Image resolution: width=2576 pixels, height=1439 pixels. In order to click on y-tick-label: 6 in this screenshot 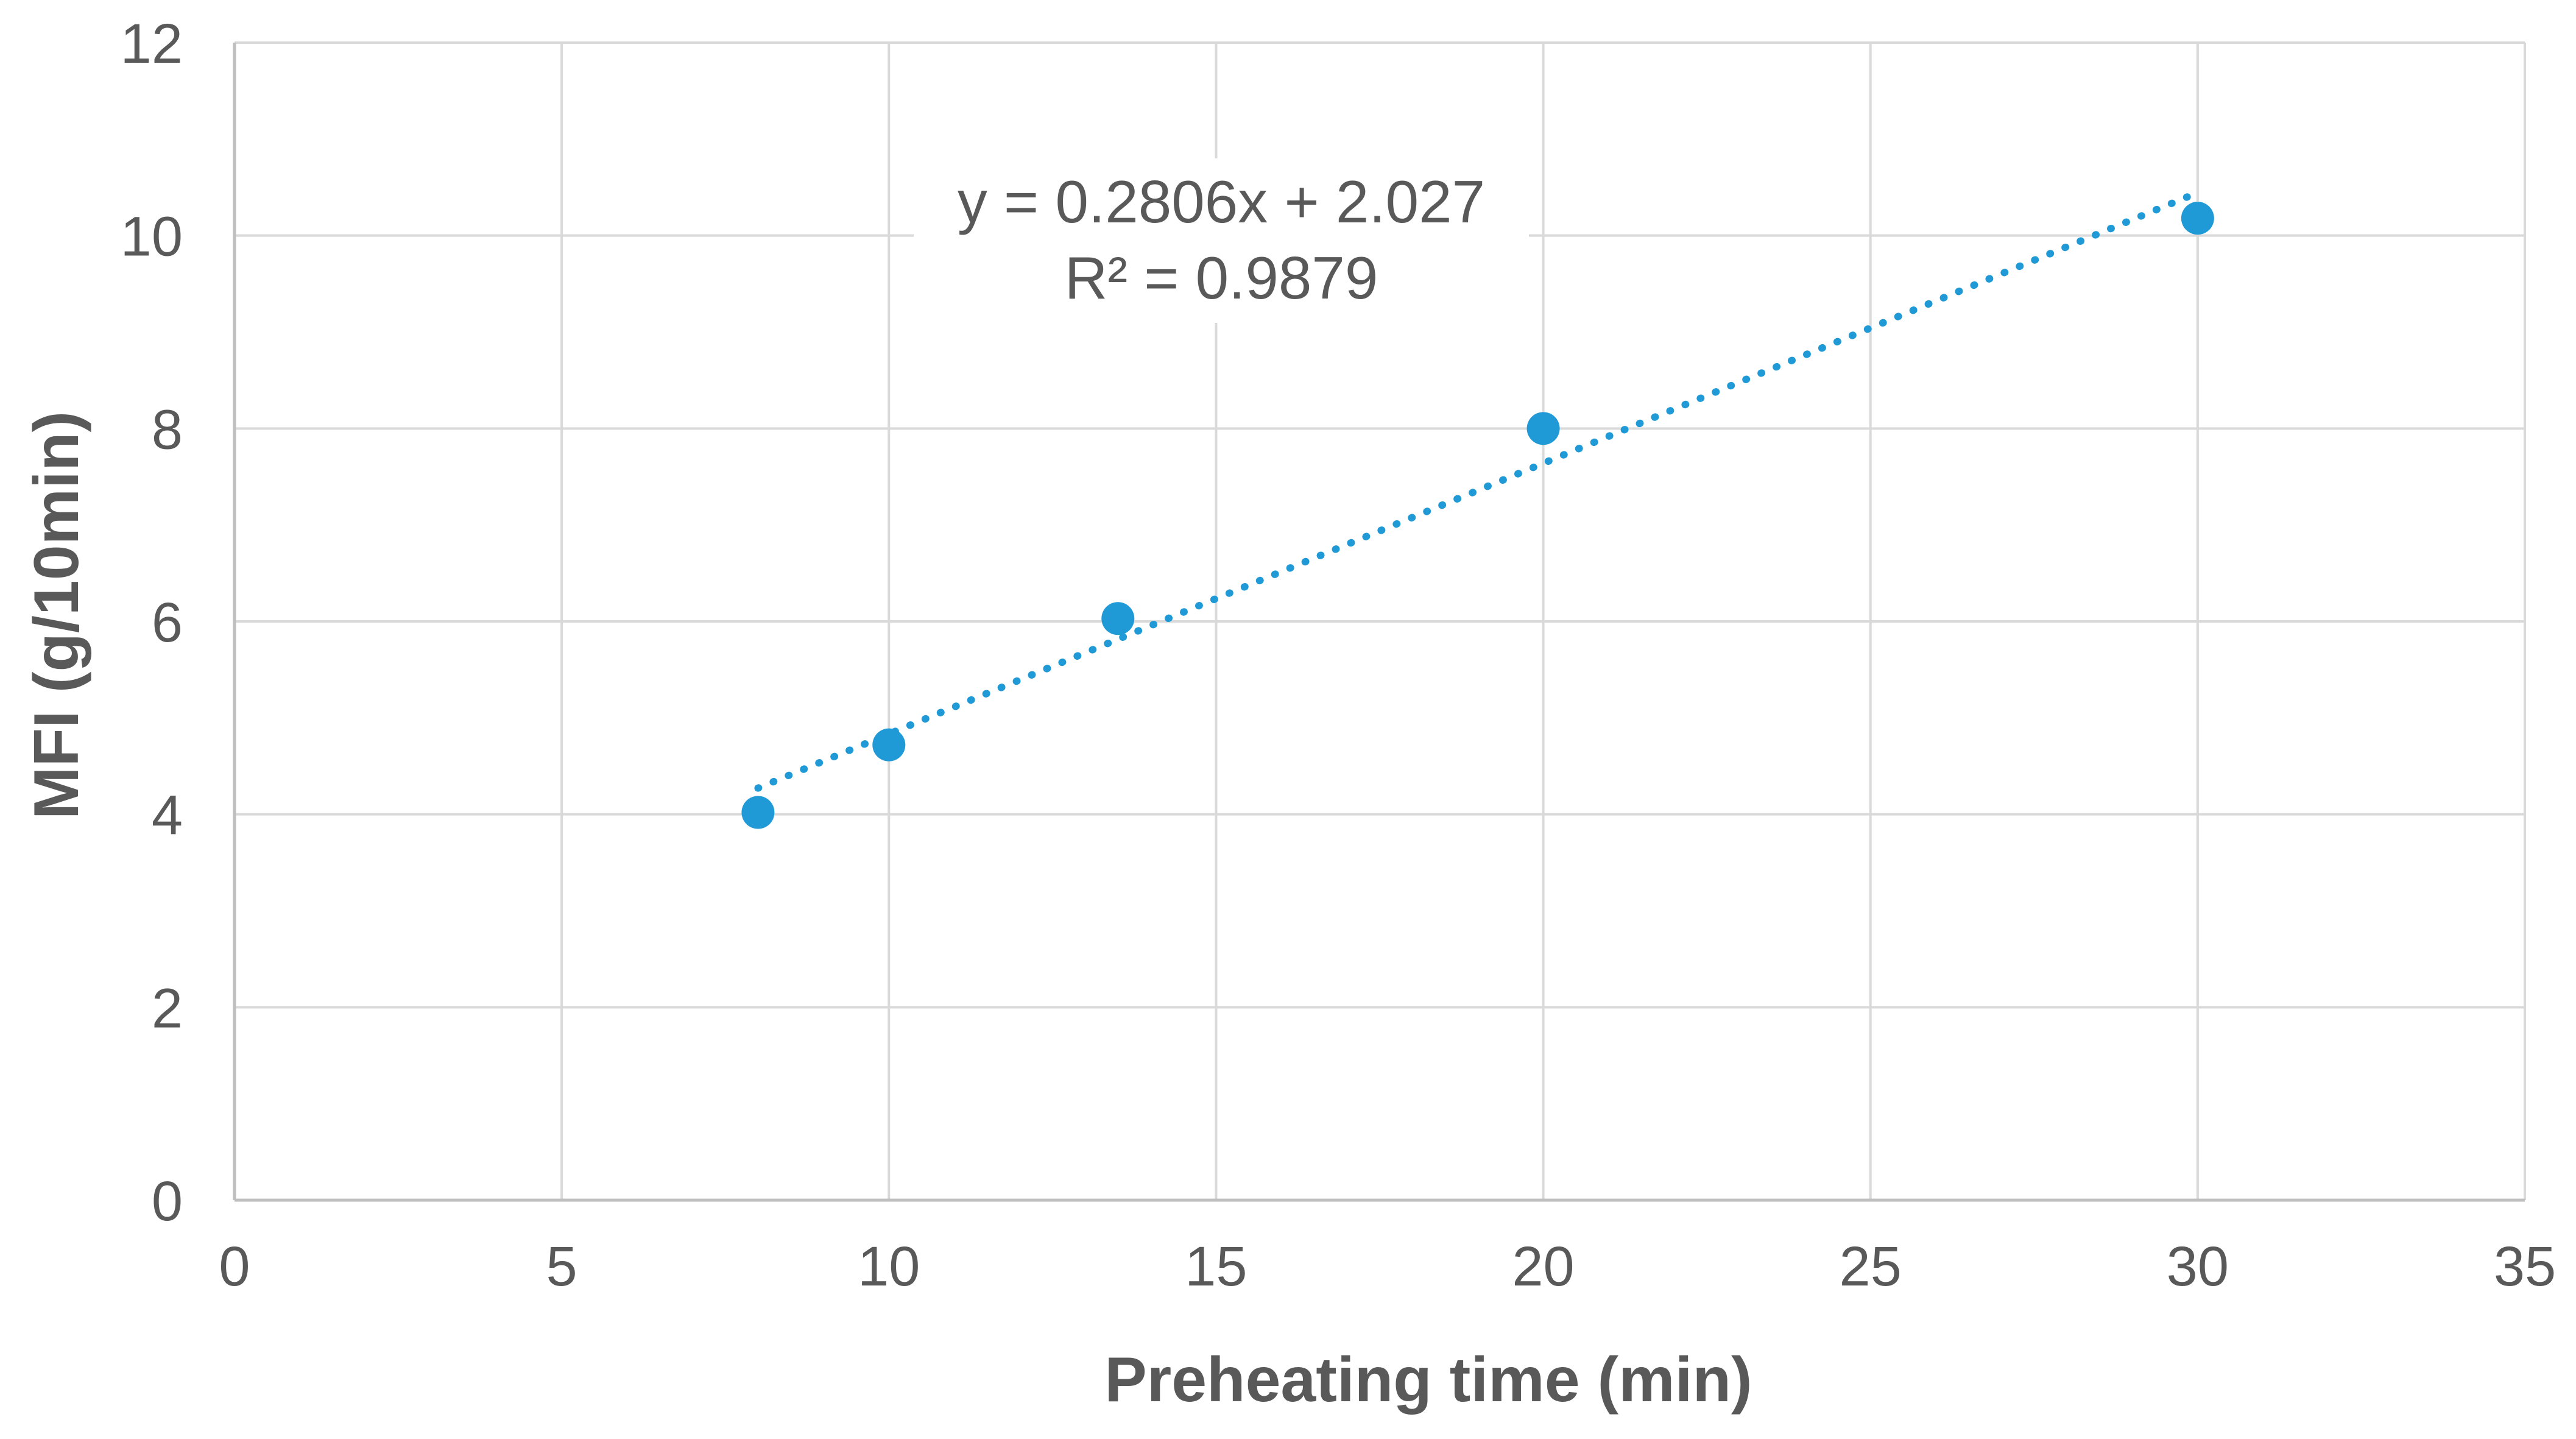, I will do `click(167, 623)`.